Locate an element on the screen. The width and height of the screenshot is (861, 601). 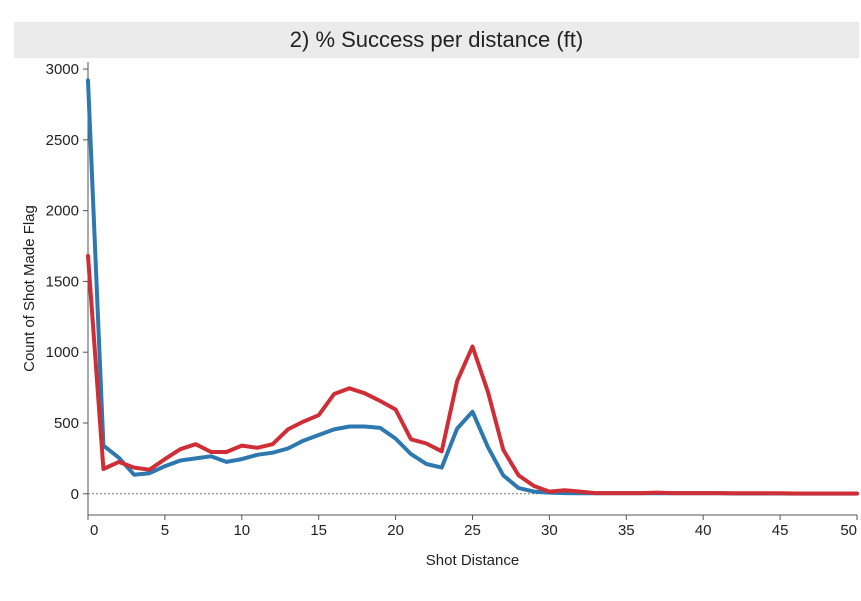
y-tick-label: 1000 is located at coordinates (62, 352).